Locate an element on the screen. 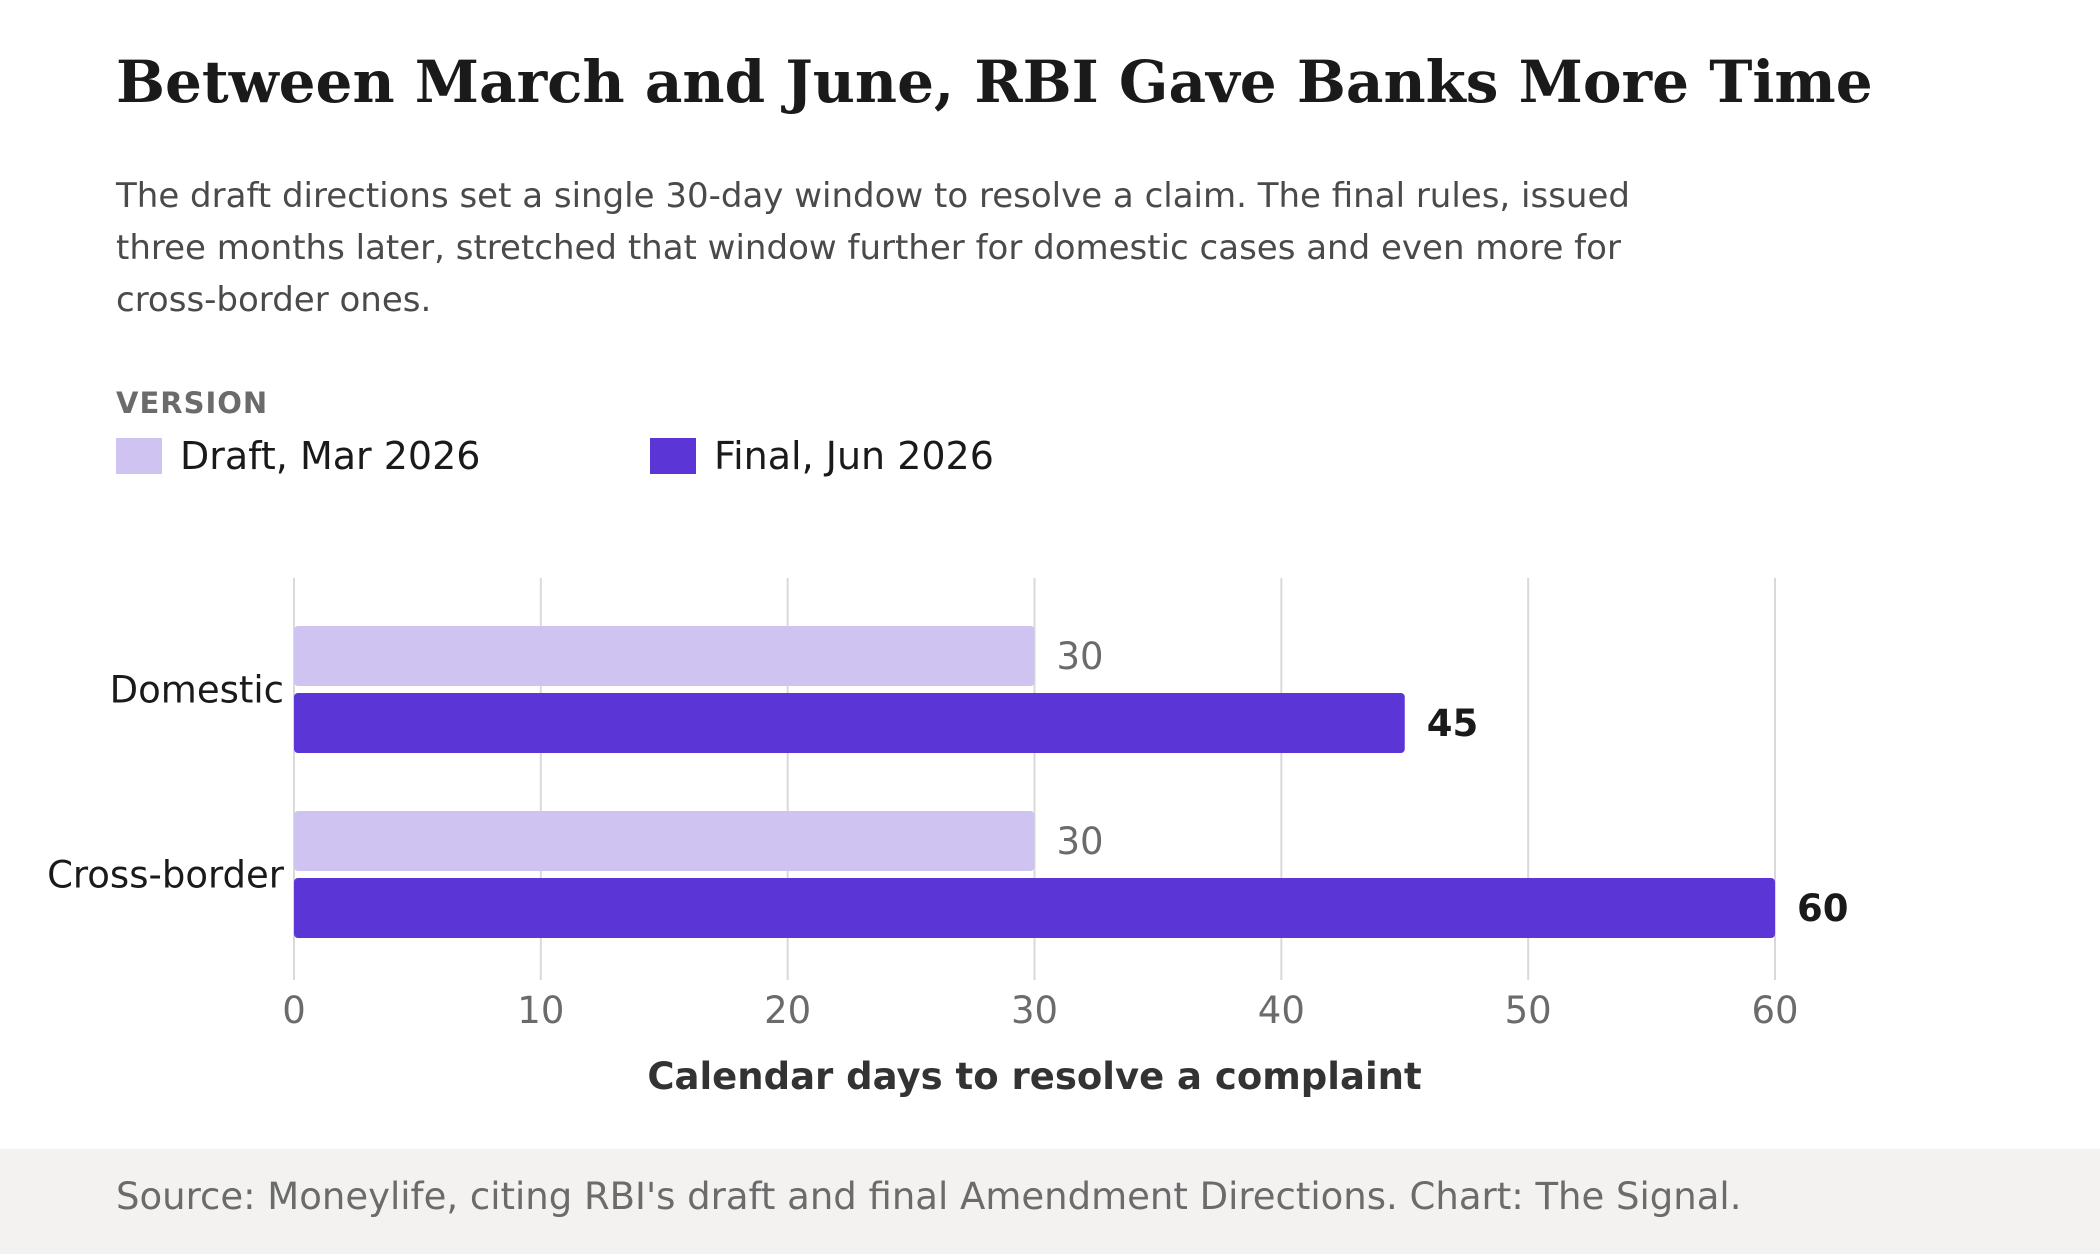 Image resolution: width=2100 pixels, height=1254 pixels. x-tick-label-20: 20 is located at coordinates (787, 1010).